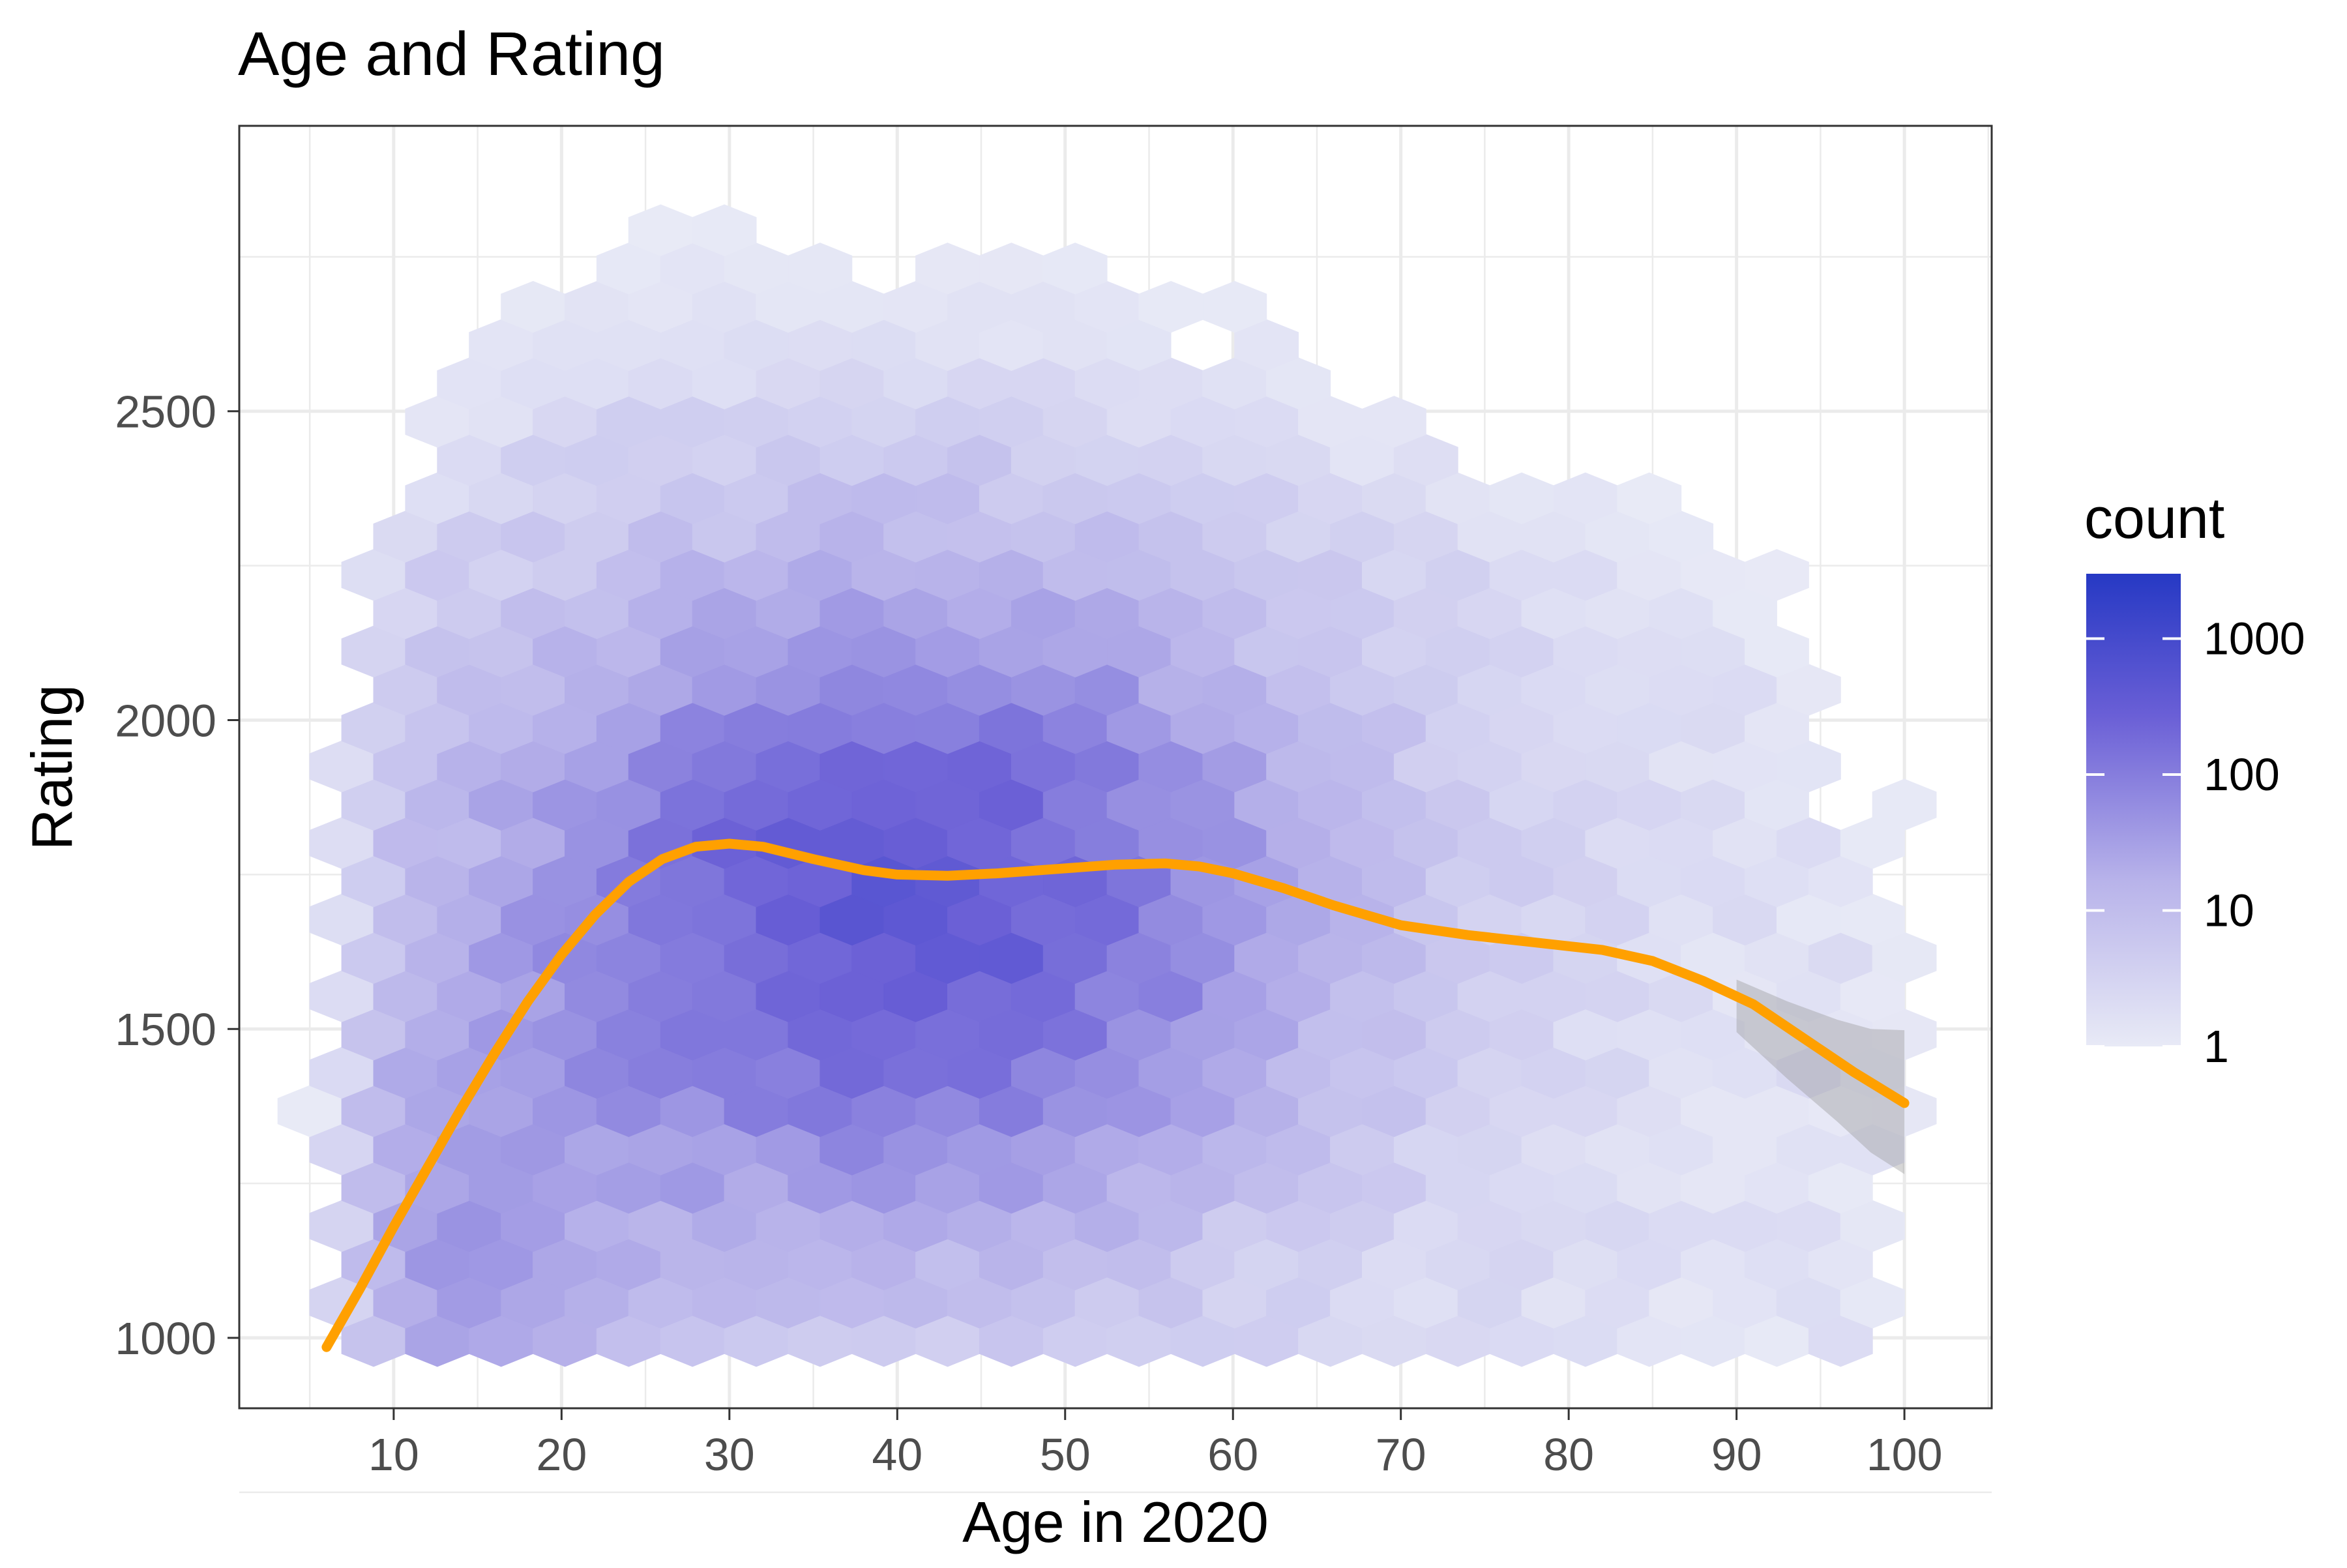 This screenshot has width=2347, height=1568. I want to click on legend-colorbar, so click(2133, 810).